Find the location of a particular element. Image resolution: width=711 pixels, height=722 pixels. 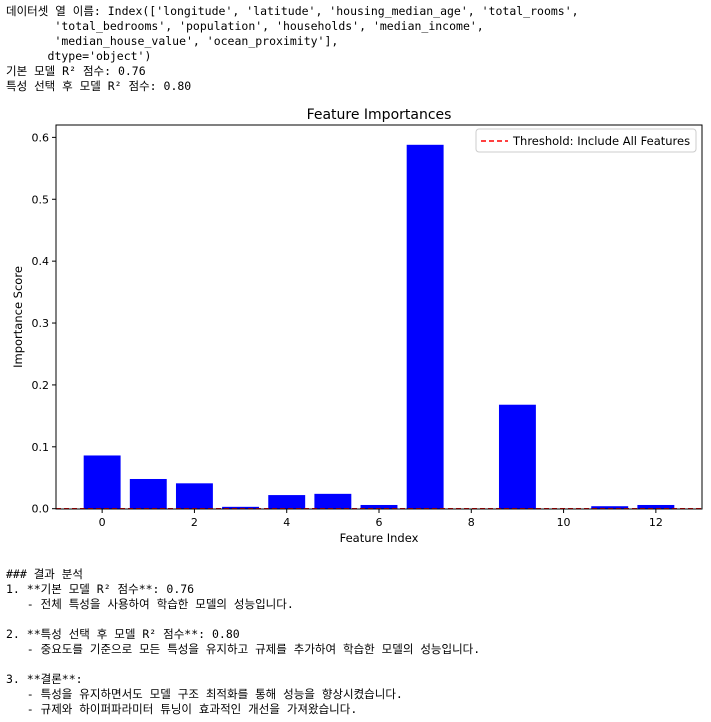

x-tick-label: 2 is located at coordinates (194, 522).